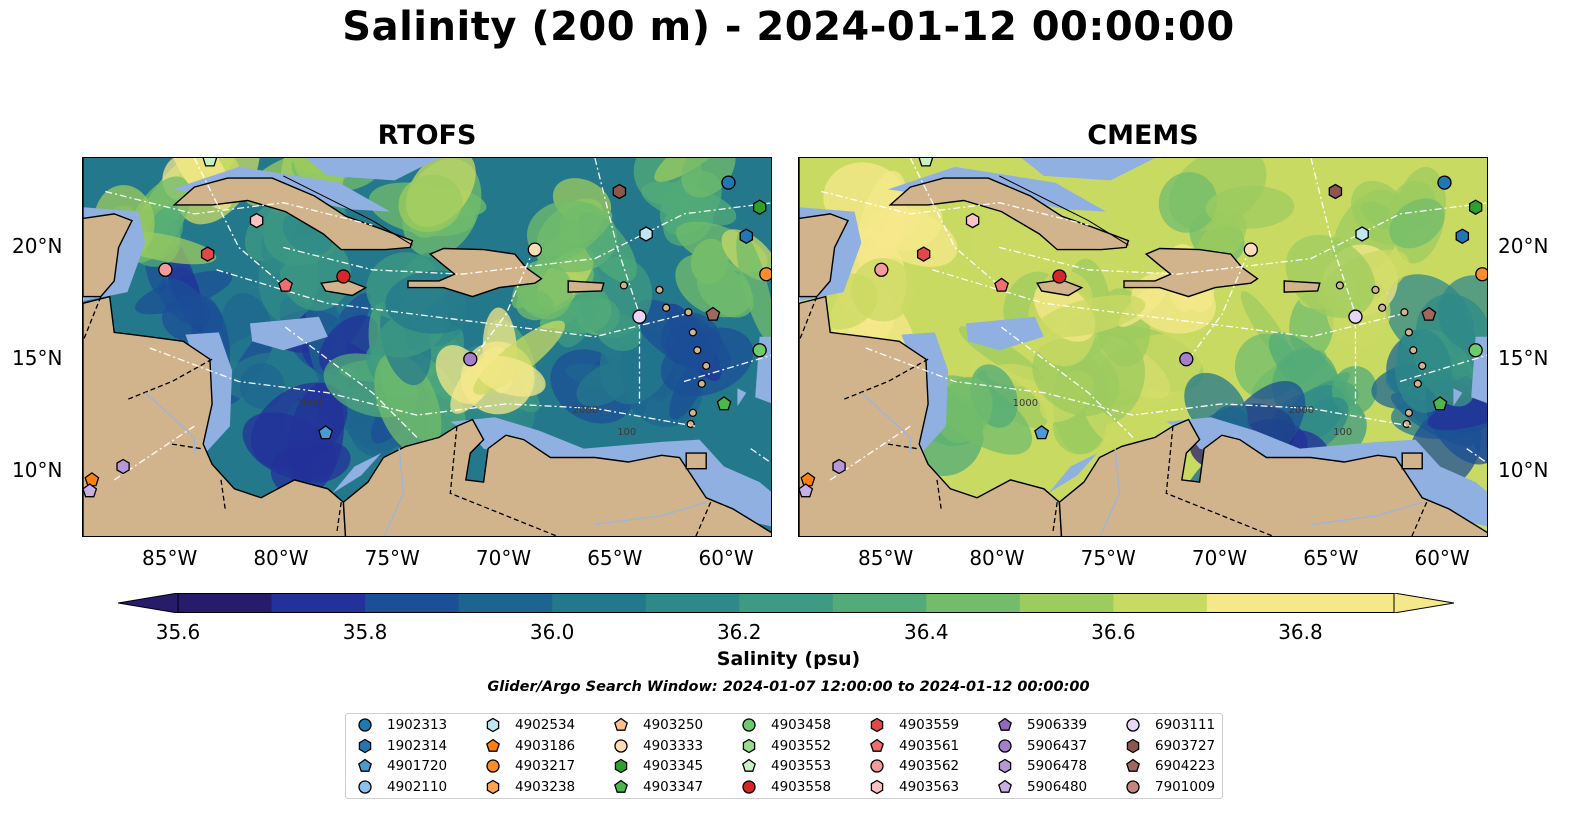  Describe the element at coordinates (545, 745) in the screenshot. I see `legend-label: 4903186` at that location.